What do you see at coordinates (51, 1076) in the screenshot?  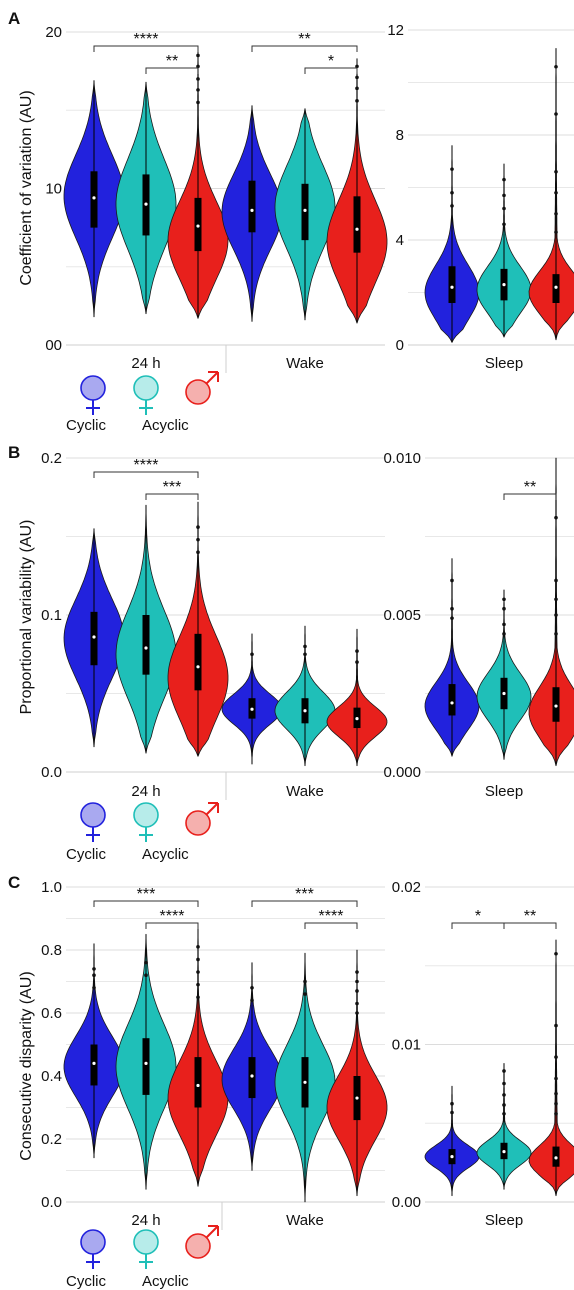 I see `y-tick-label: 0.4` at bounding box center [51, 1076].